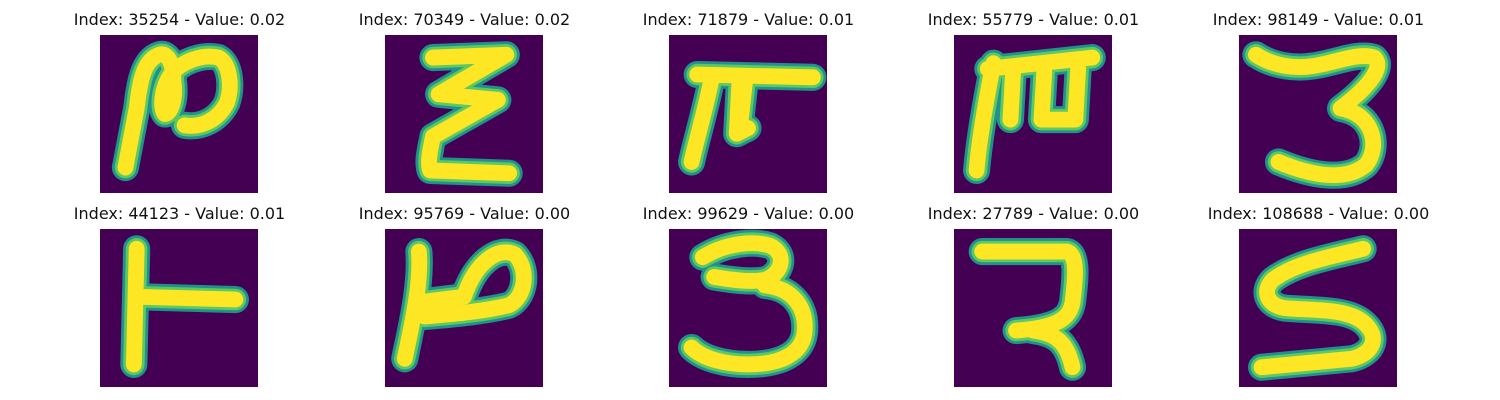 The height and width of the screenshot is (400, 1500). I want to click on panel-title: Index: 99629 - Value: 0.00, so click(748, 213).